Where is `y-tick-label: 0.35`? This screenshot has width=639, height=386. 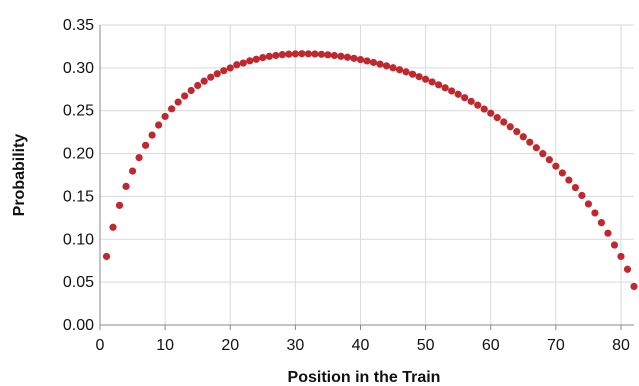 y-tick-label: 0.35 is located at coordinates (78, 25).